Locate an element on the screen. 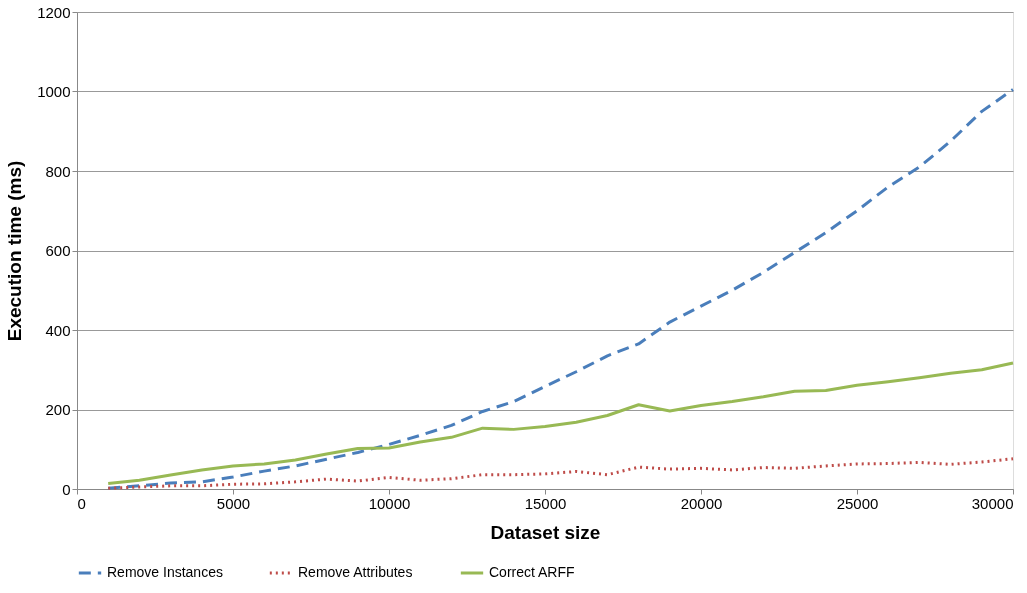  legend-label: Correct ARFF is located at coordinates (532, 572).